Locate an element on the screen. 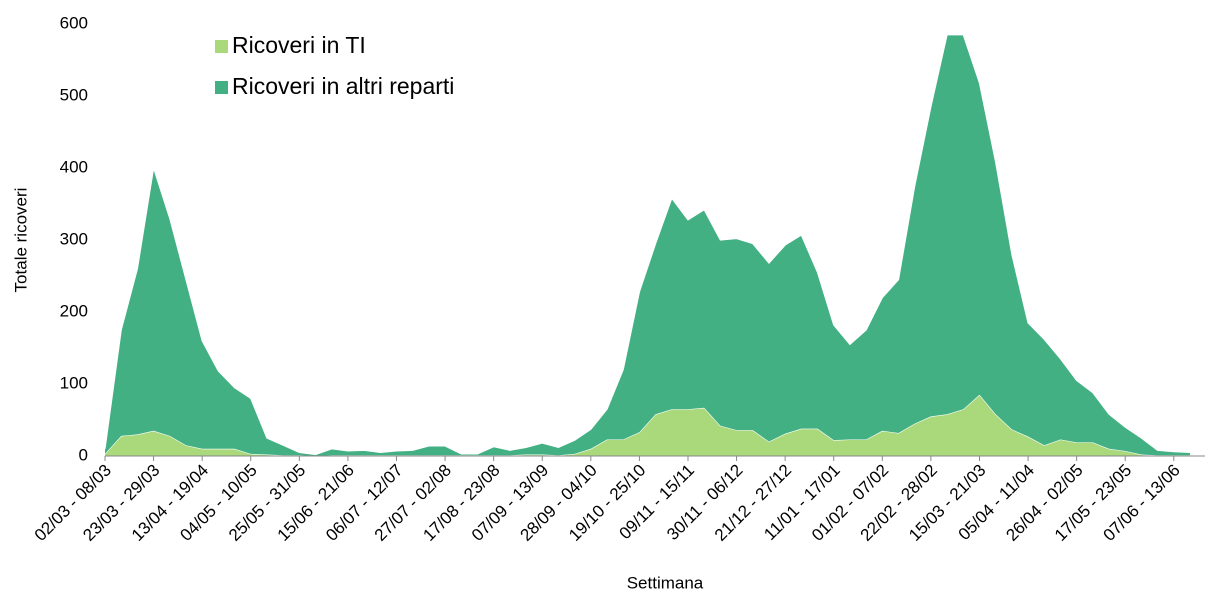 The width and height of the screenshot is (1205, 595). y-tick-label: 600 is located at coordinates (74, 22).